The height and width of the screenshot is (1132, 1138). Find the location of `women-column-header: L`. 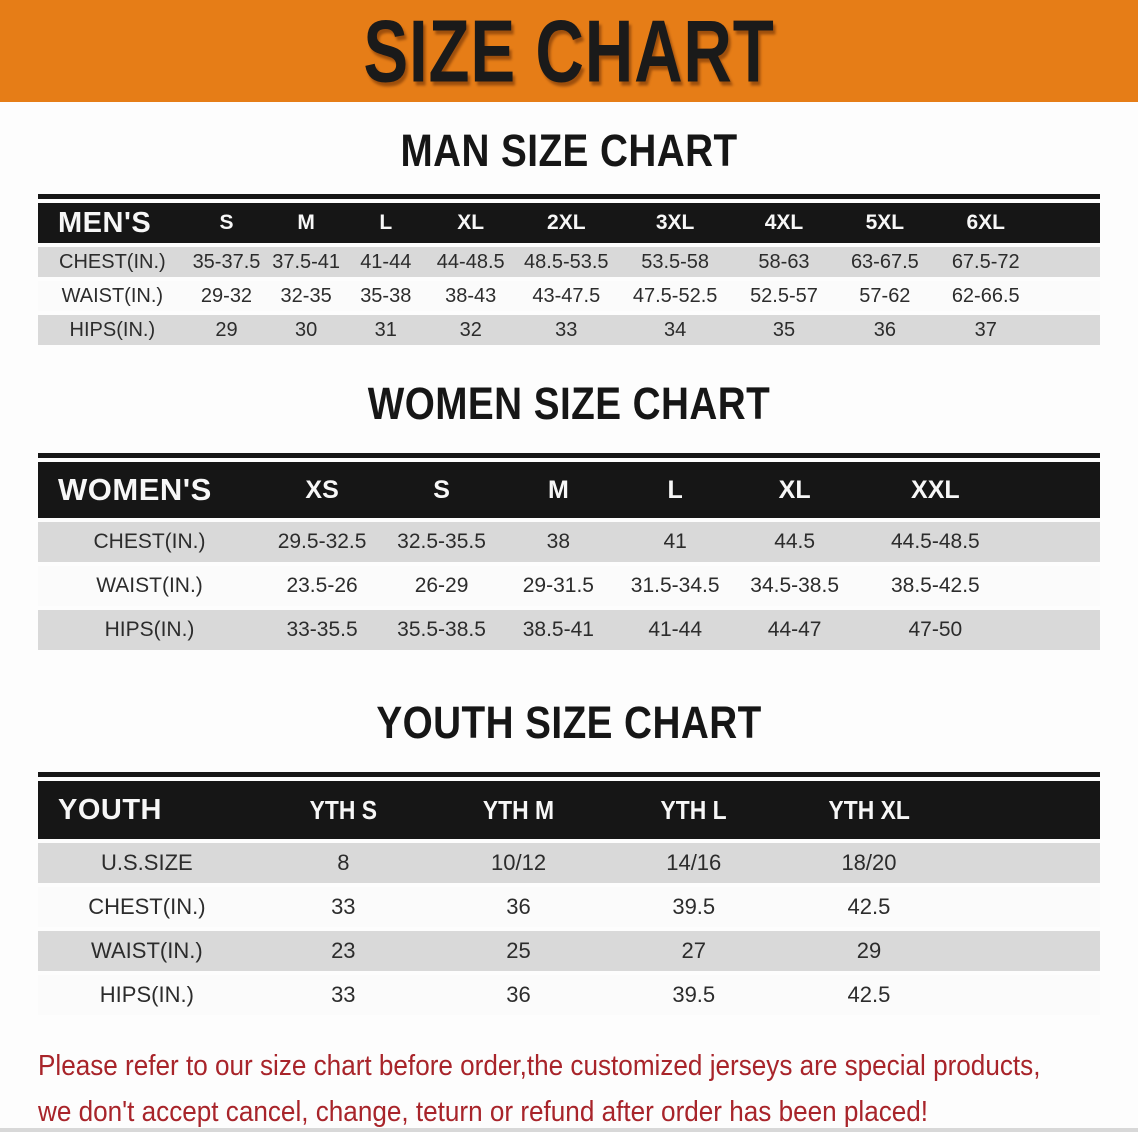

women-column-header: L is located at coordinates (675, 490).